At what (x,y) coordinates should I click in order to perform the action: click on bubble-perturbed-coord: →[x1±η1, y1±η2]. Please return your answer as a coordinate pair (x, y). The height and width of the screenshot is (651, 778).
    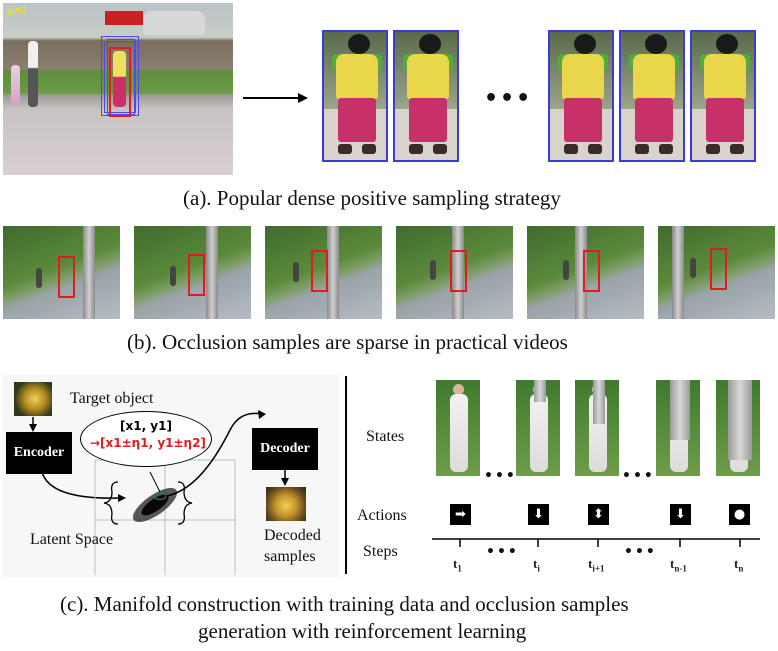
    Looking at the image, I should click on (148, 443).